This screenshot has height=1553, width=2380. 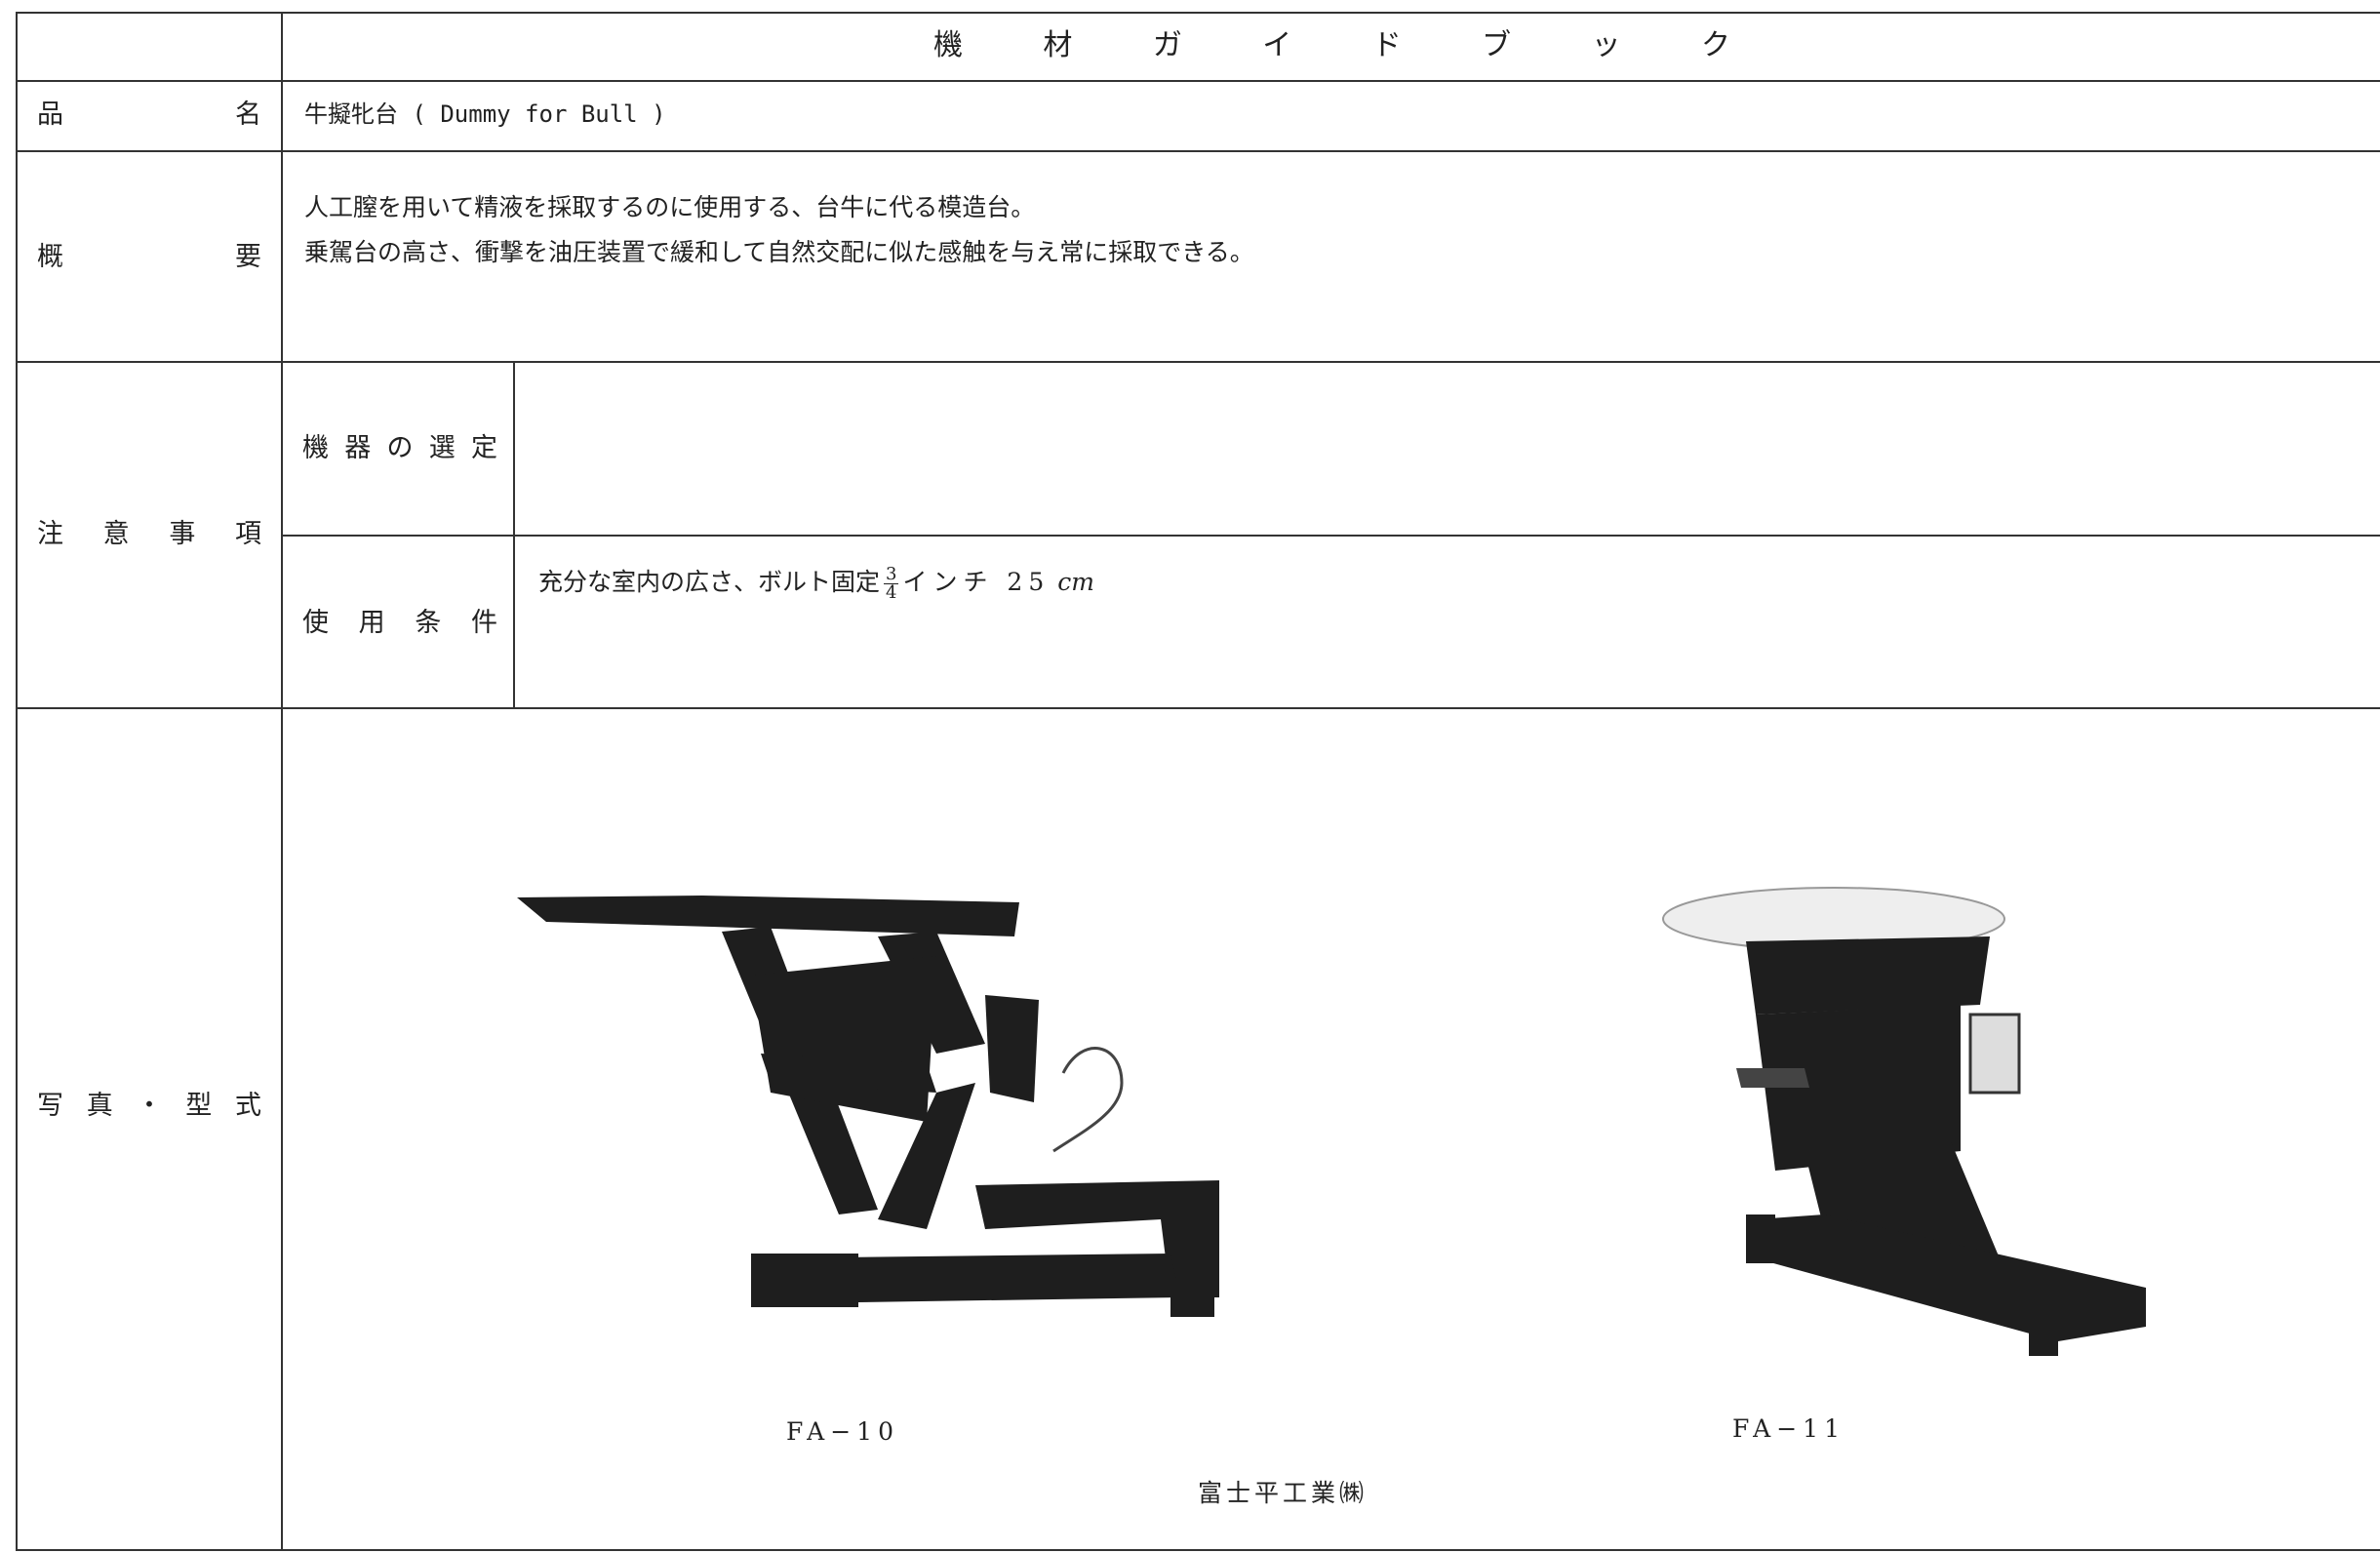 I want to click on text: 充分な室内の広さ、ボルト固定, so click(x=709, y=582).